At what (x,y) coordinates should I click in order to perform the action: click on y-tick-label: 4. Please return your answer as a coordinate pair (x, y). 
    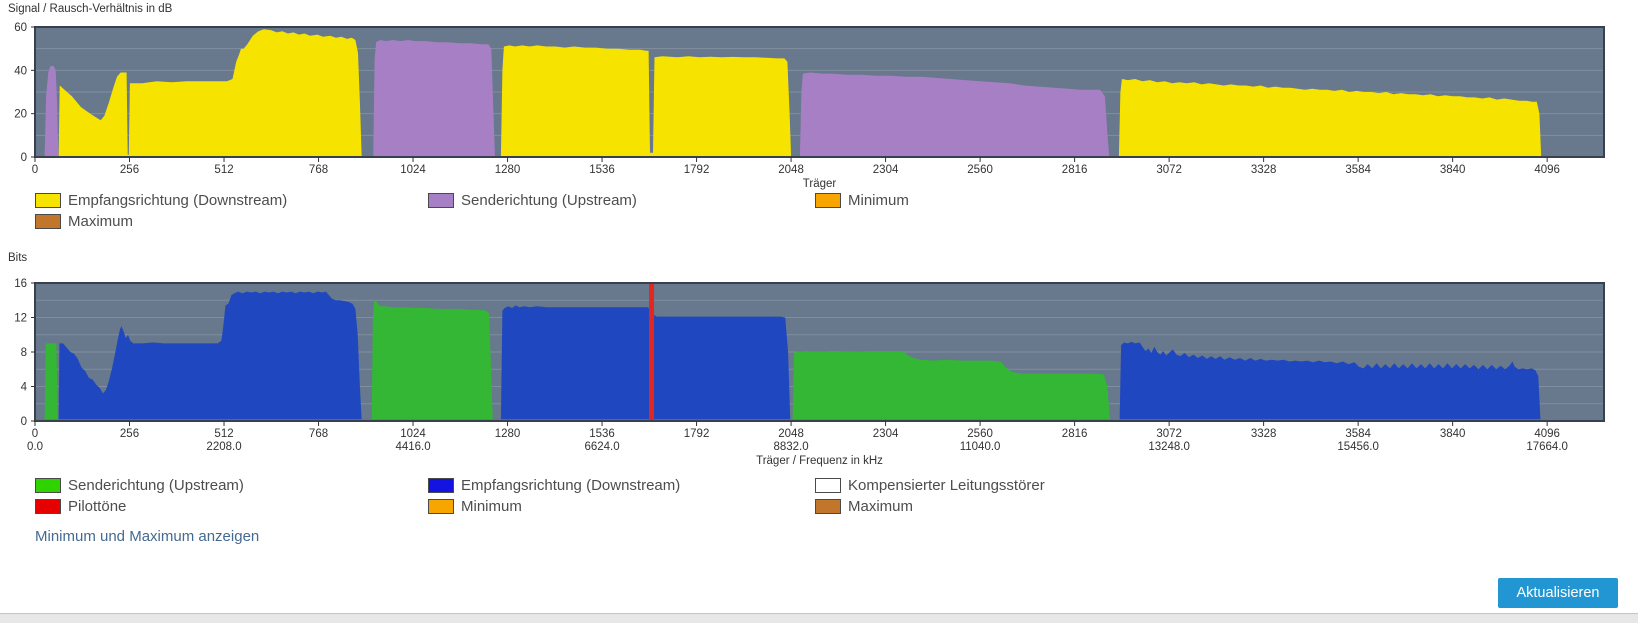
    Looking at the image, I should click on (24, 388).